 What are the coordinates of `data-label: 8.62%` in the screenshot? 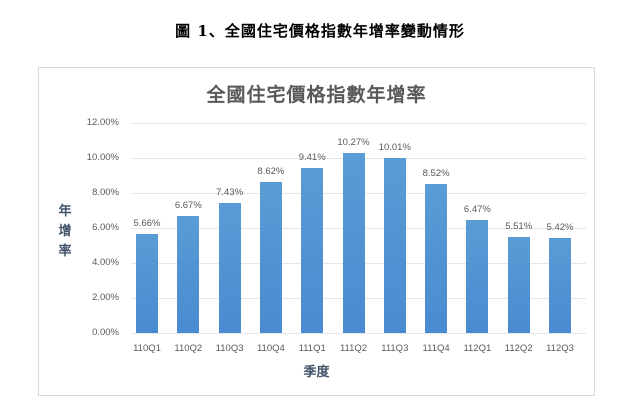 It's located at (271, 172).